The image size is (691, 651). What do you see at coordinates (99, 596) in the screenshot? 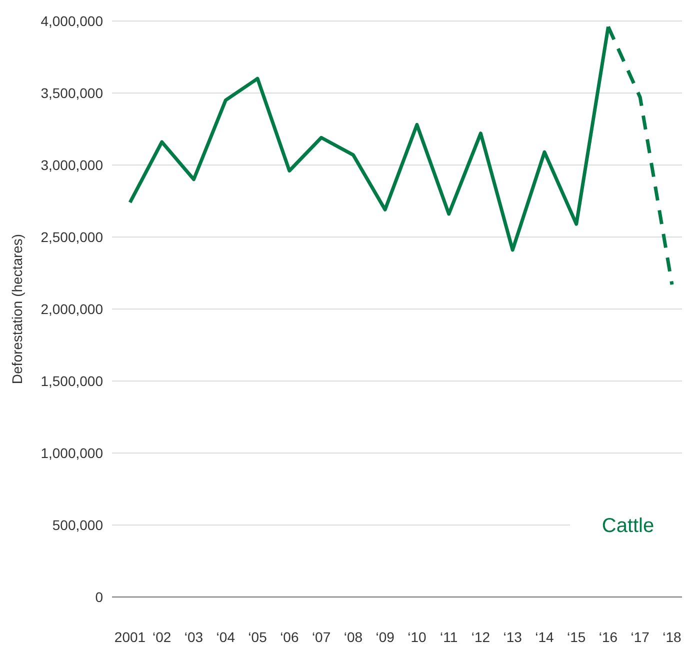
I see `y-tick-label: 0` at bounding box center [99, 596].